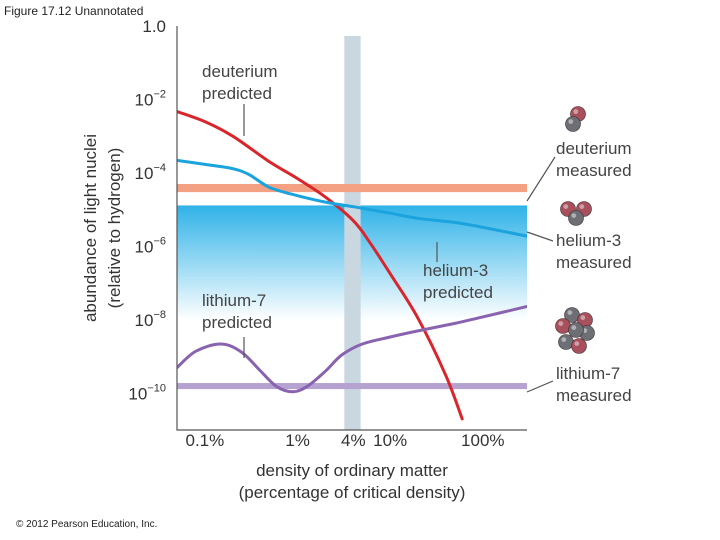 The image size is (720, 540). I want to click on deuterium-predicted-annotation: deuterium predicted, so click(240, 99).